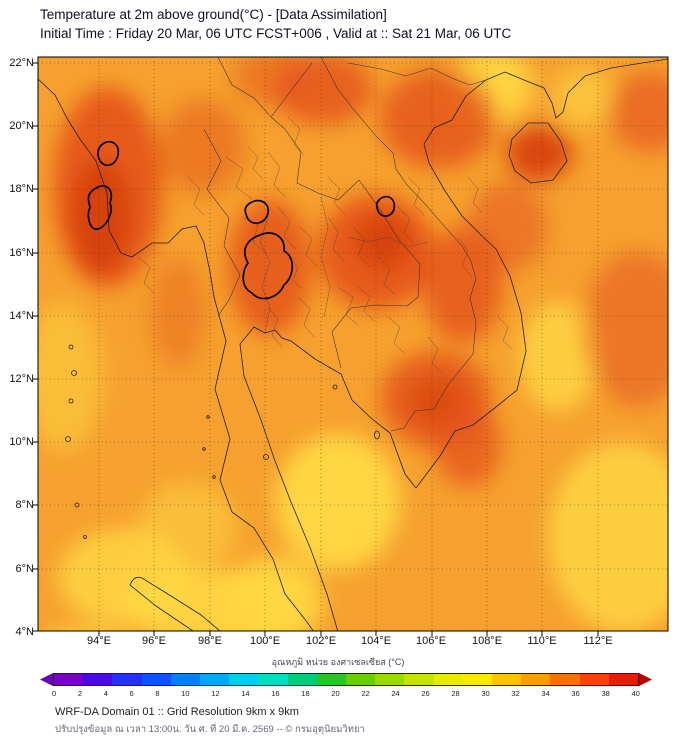 This screenshot has height=756, width=676. I want to click on colorbar-tick: 0, so click(54, 693).